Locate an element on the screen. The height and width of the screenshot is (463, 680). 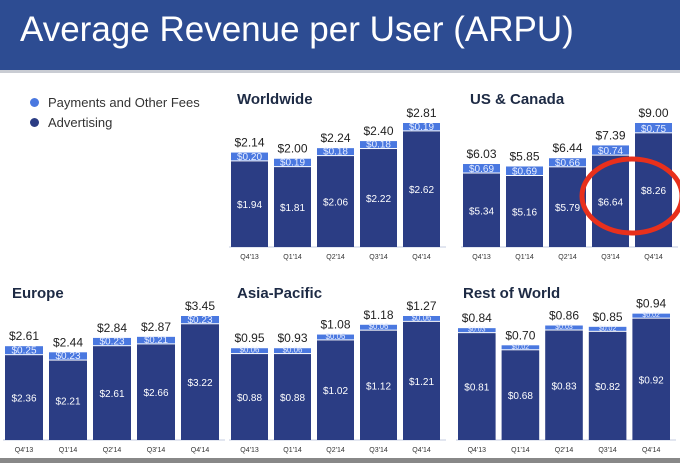
panel-title-europe: Europe is located at coordinates (38, 293).